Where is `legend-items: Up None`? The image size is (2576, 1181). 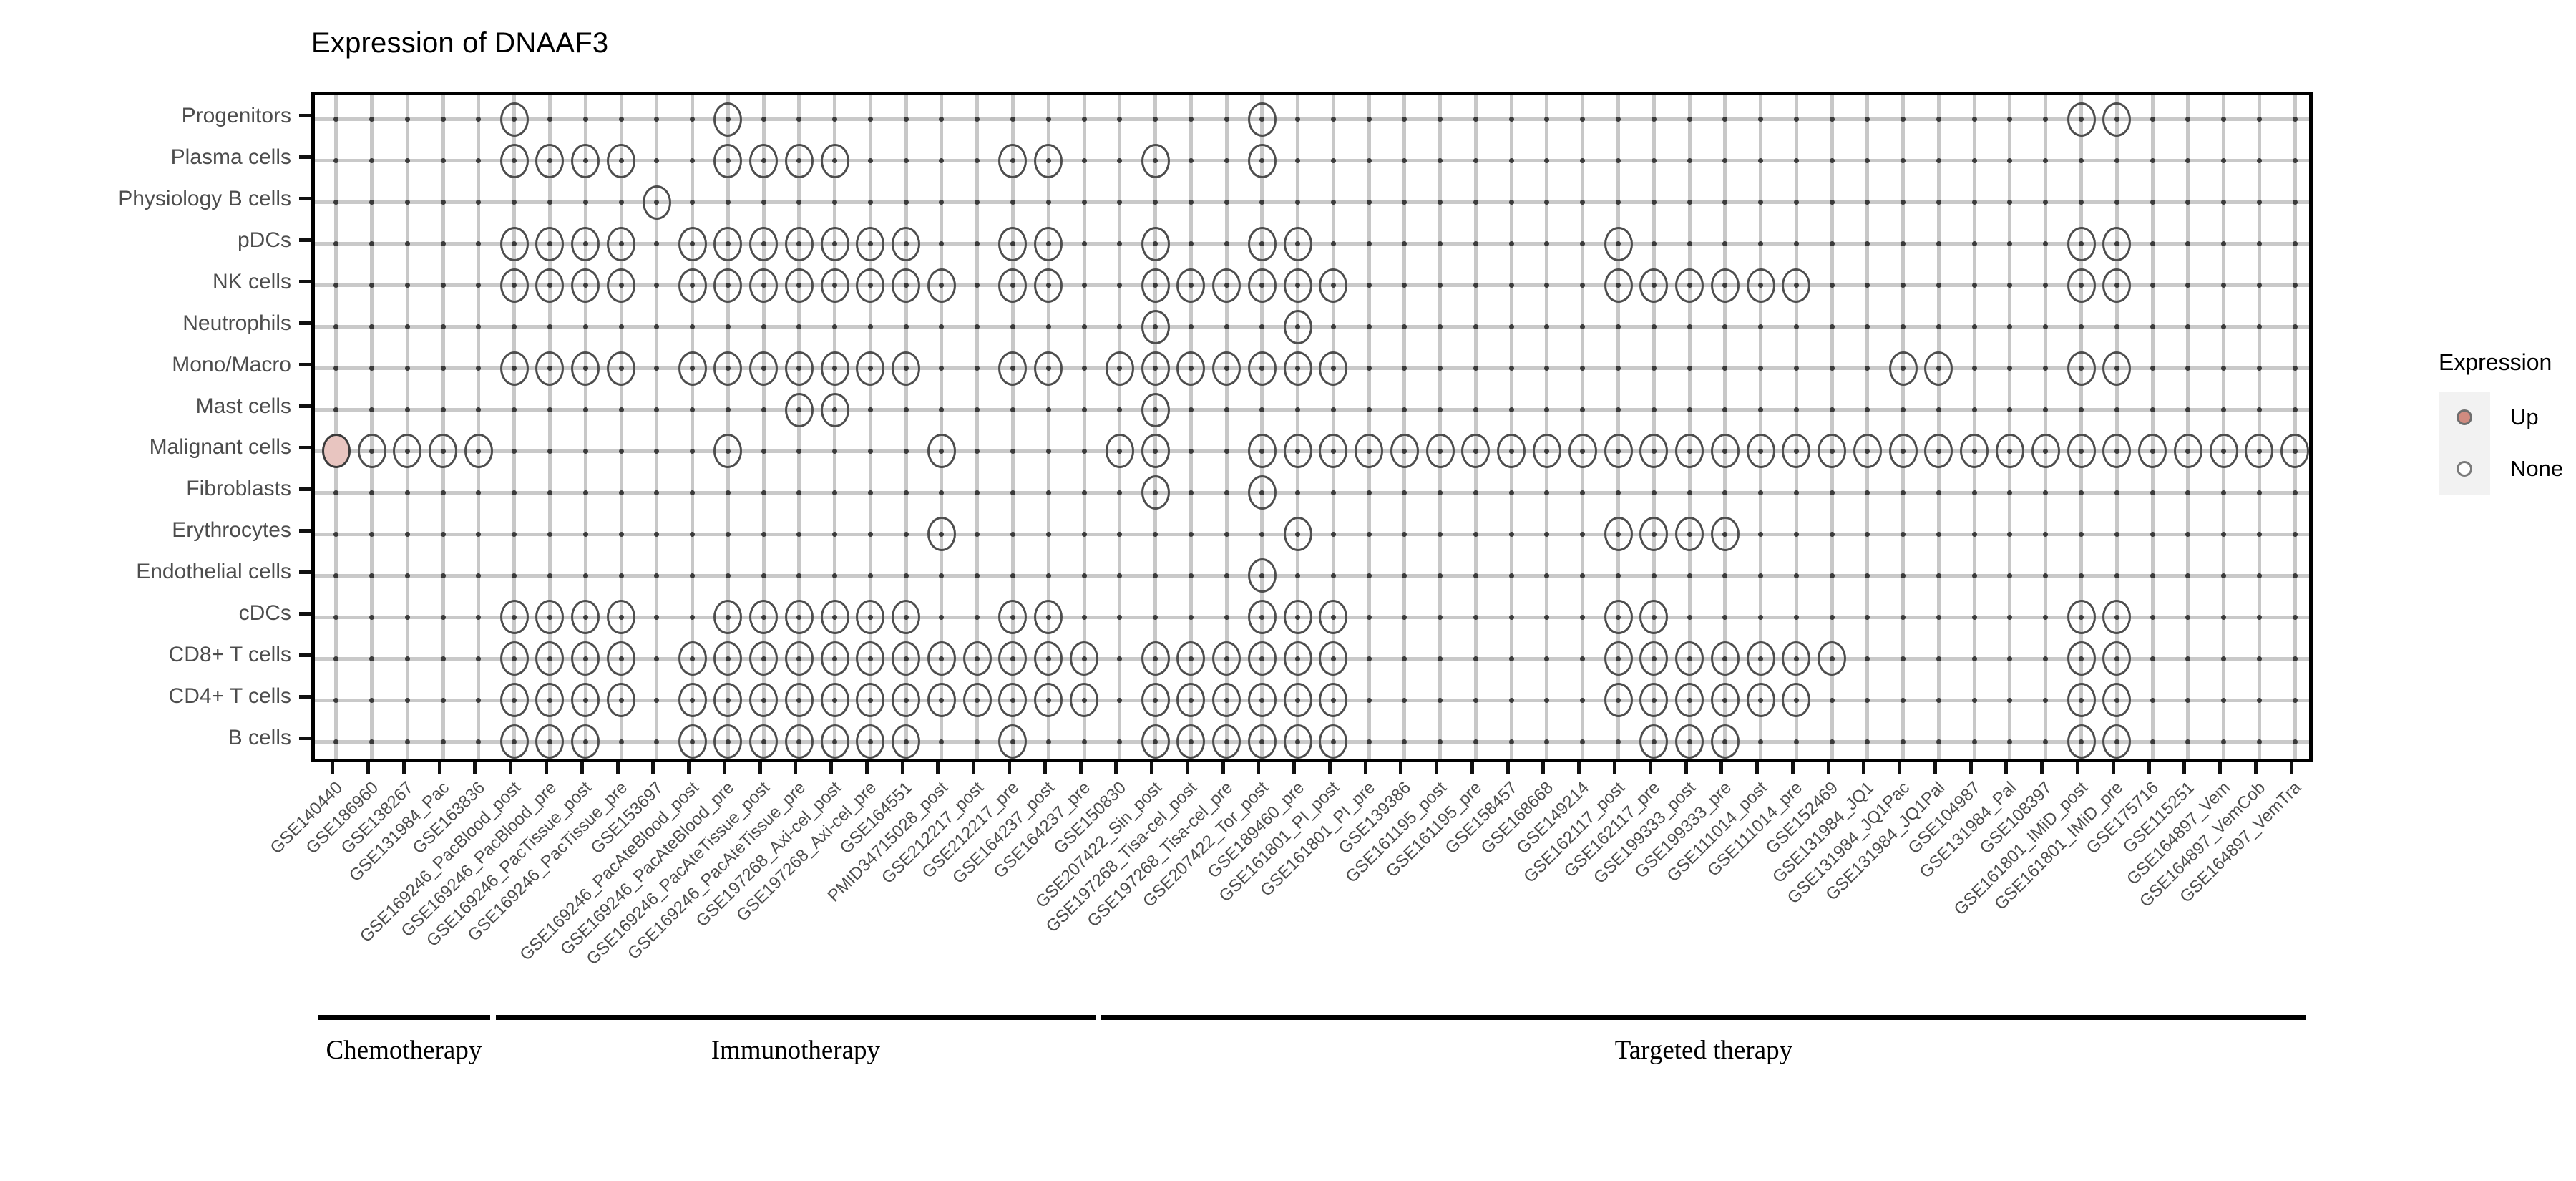
legend-items: Up None is located at coordinates (2501, 443).